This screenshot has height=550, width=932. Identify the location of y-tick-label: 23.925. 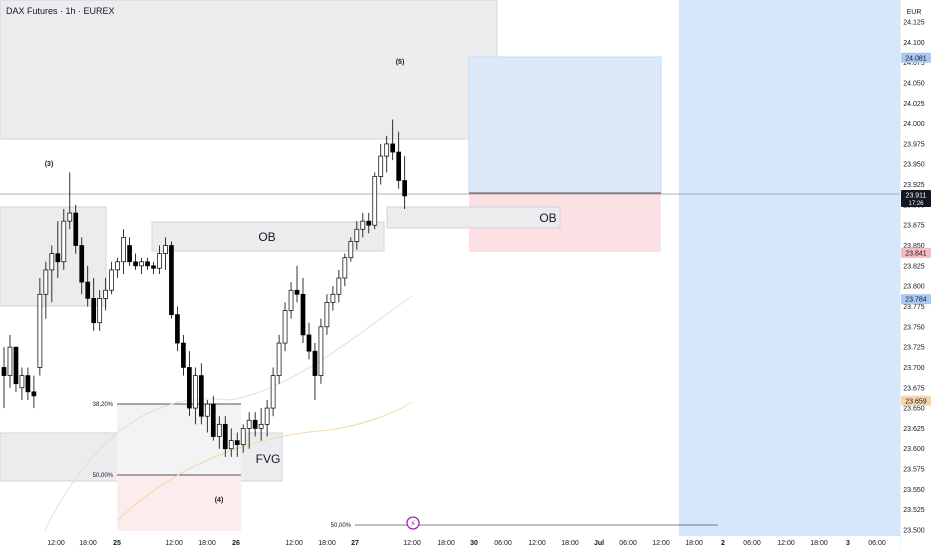
(914, 185).